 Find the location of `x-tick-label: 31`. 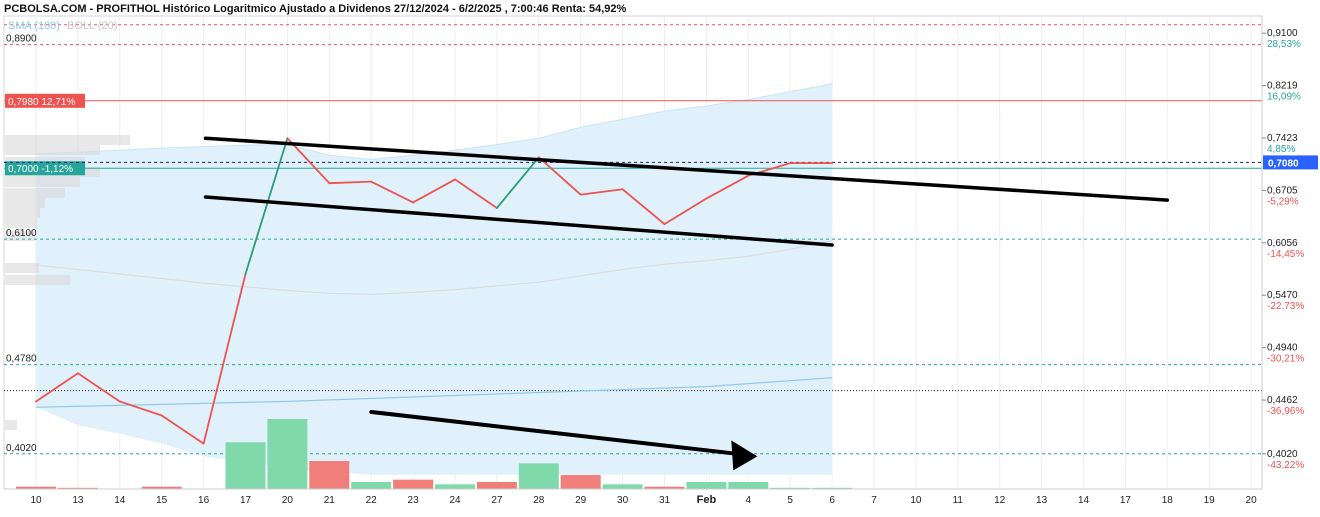

x-tick-label: 31 is located at coordinates (665, 500).